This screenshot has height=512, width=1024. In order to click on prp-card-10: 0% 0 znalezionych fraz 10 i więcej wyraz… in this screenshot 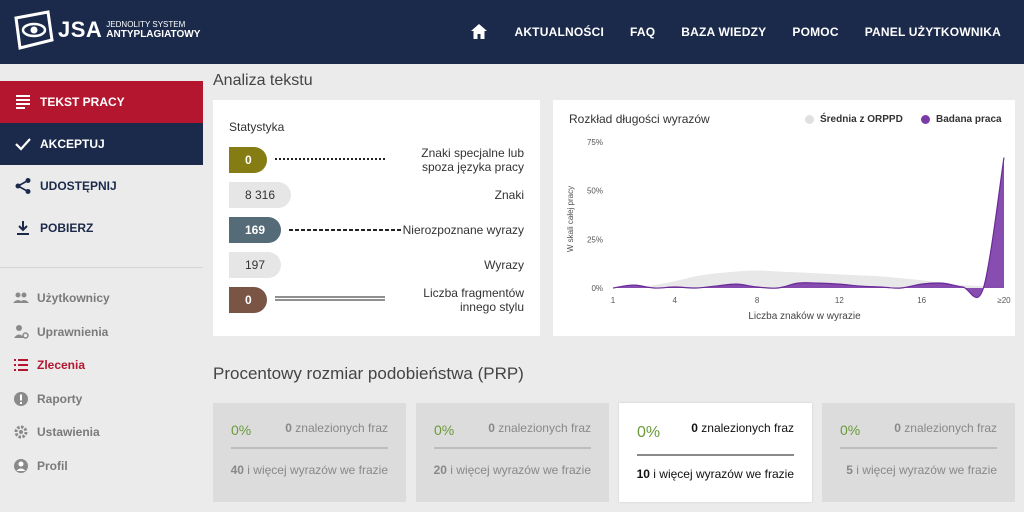, I will do `click(715, 452)`.